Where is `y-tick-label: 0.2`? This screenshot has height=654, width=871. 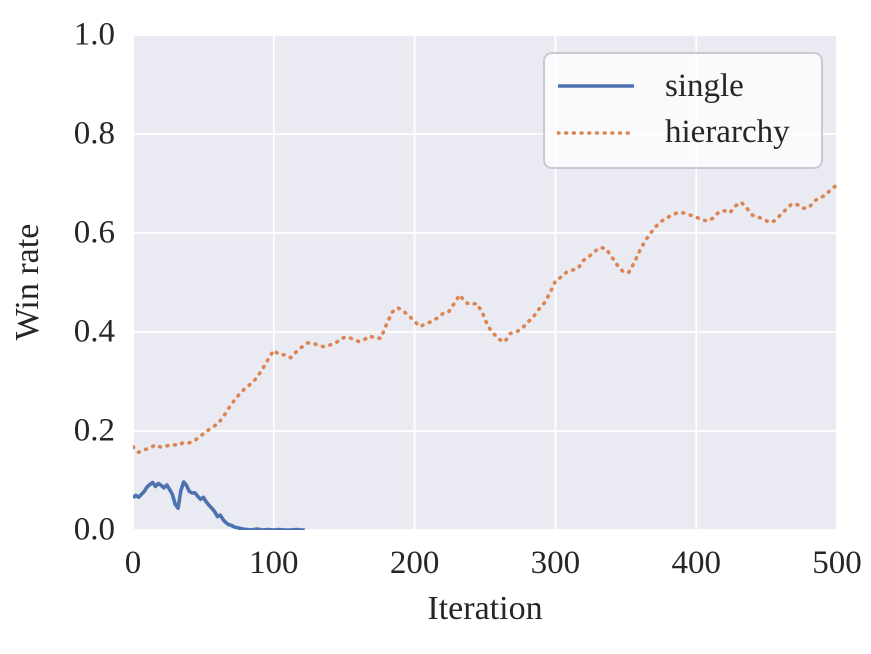
y-tick-label: 0.2 is located at coordinates (94, 430).